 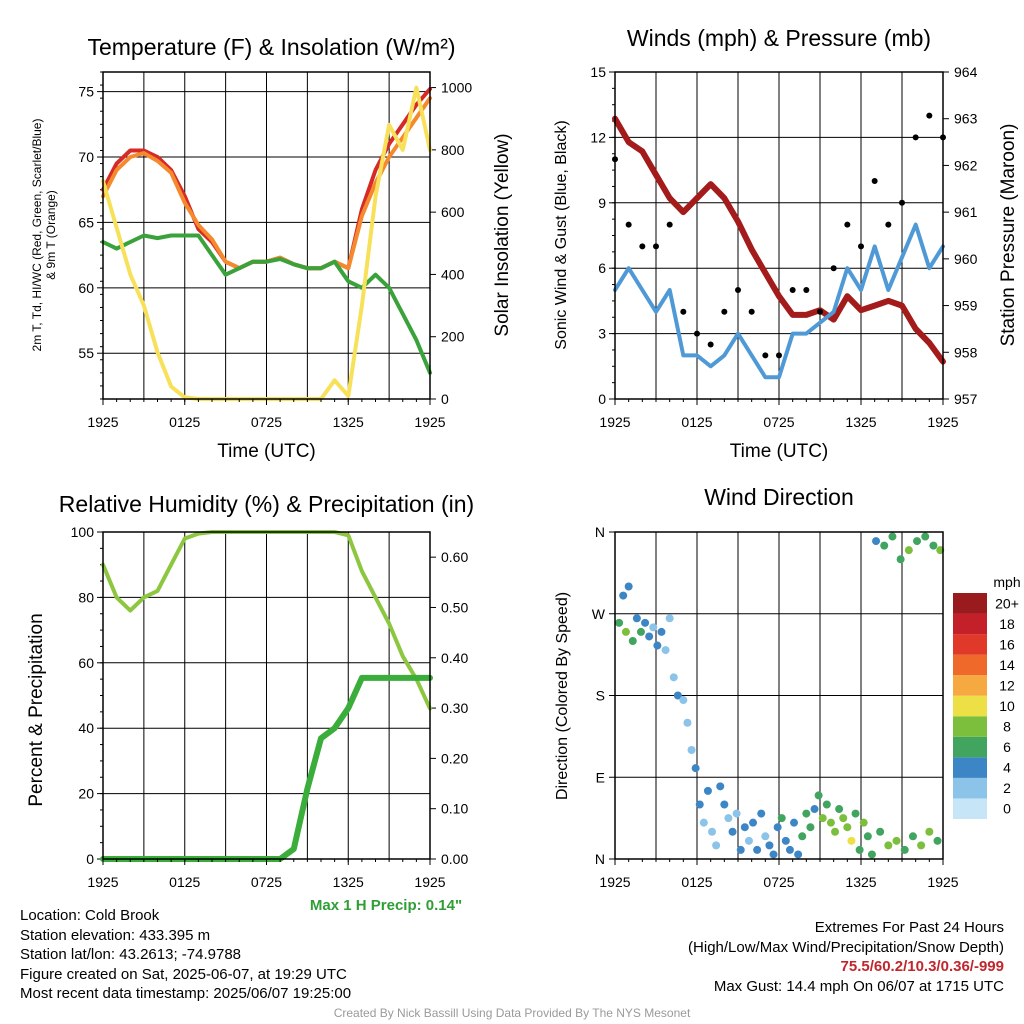 What do you see at coordinates (602, 268) in the screenshot?
I see `y-tick-label: 6` at bounding box center [602, 268].